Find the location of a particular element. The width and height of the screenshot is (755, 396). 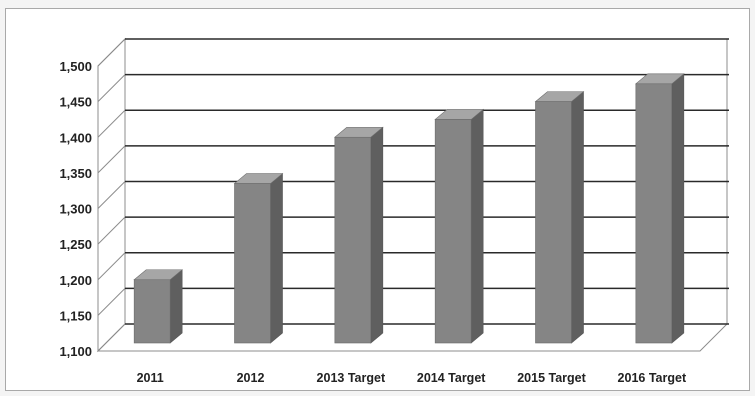

y-tick-label: 1,100 is located at coordinates (75, 351).